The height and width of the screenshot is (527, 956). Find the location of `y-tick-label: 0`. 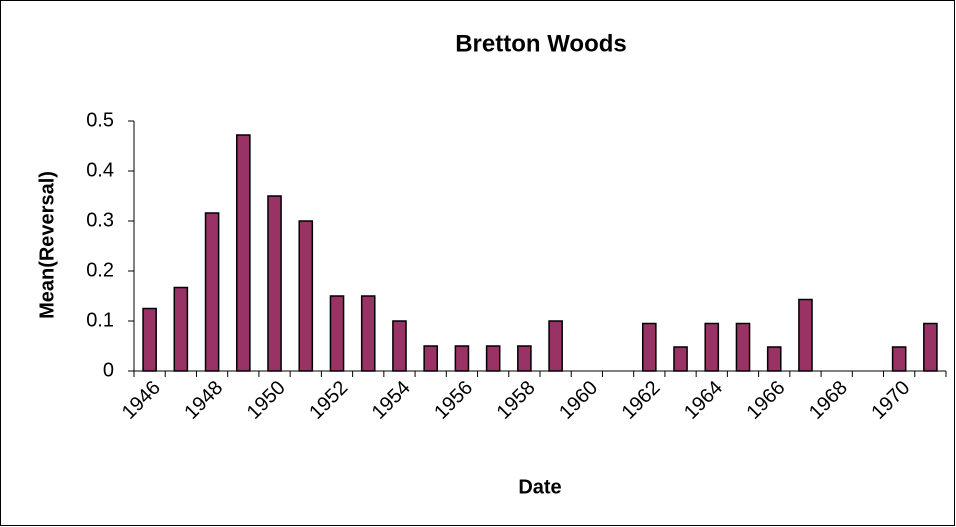

y-tick-label: 0 is located at coordinates (108, 370).